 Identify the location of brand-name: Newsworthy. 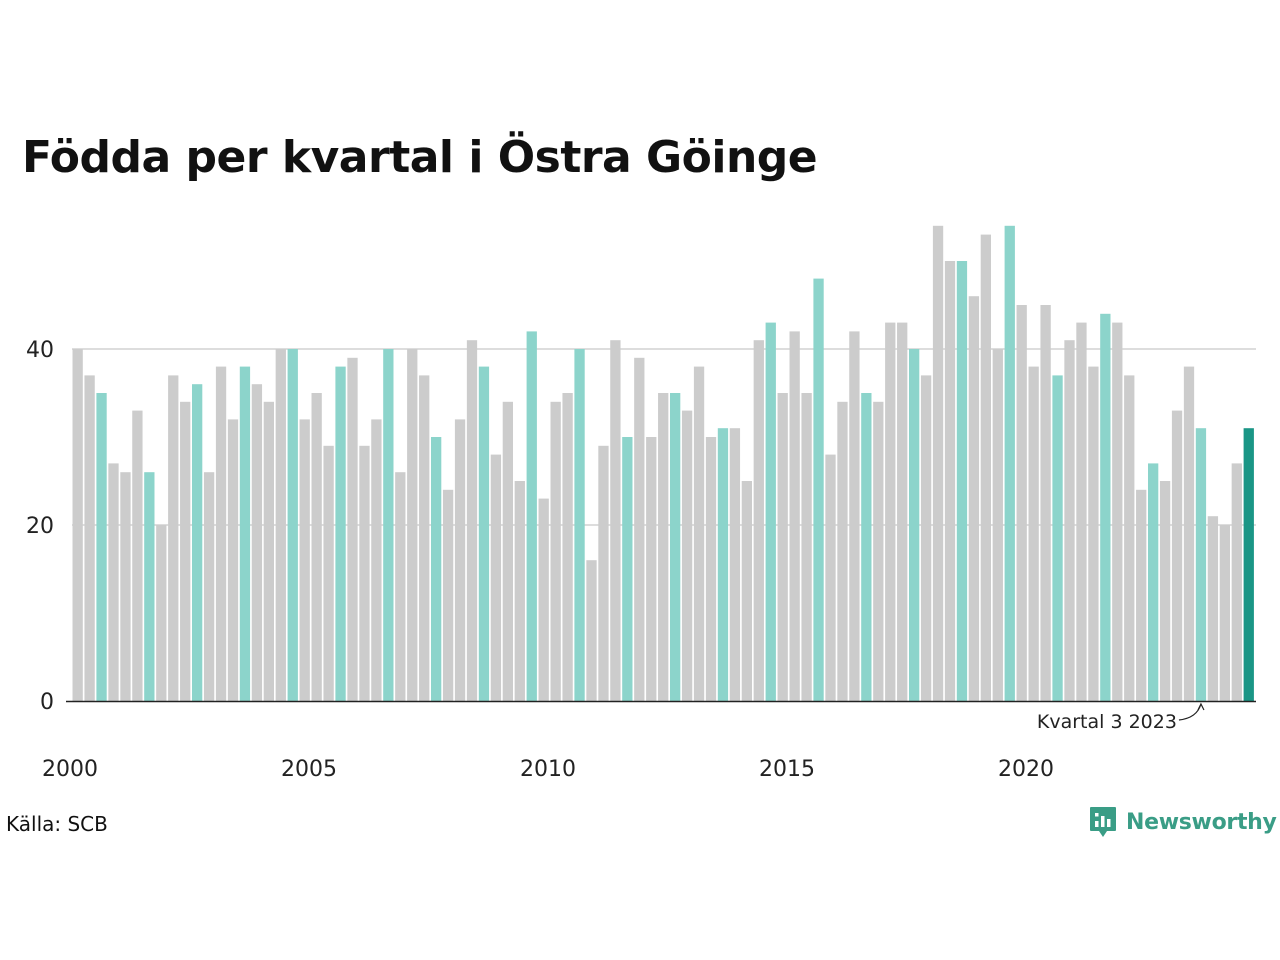
(1201, 822).